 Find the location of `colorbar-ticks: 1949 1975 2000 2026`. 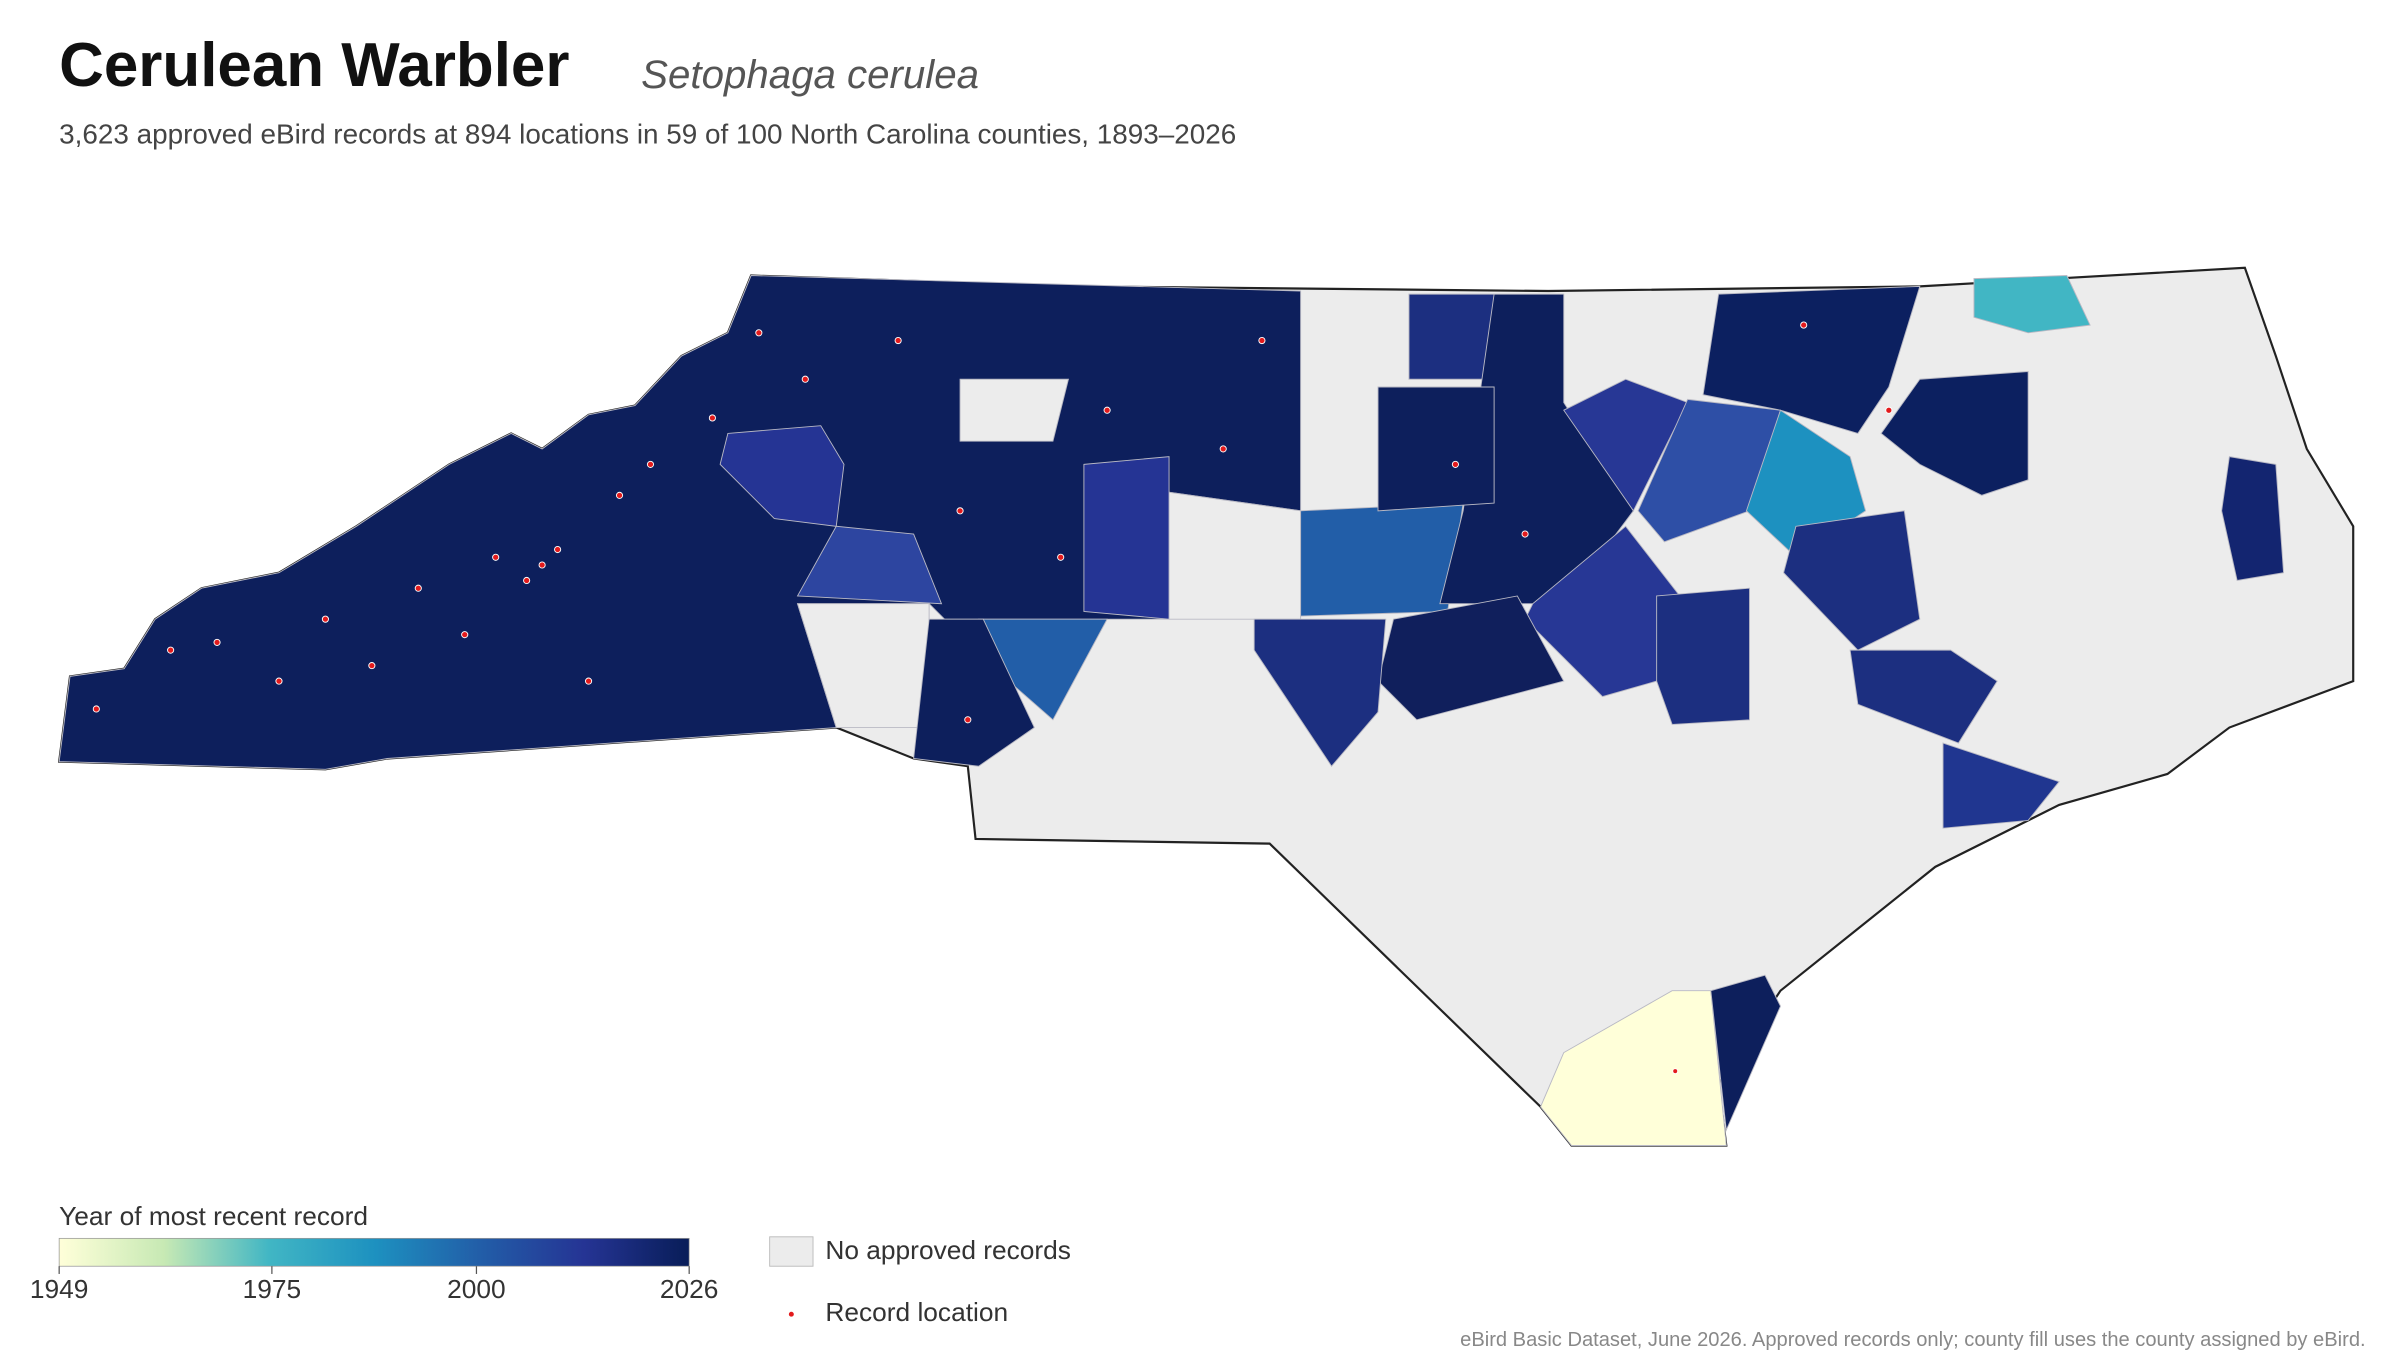

colorbar-ticks: 1949 1975 2000 2026 is located at coordinates (374, 1285).